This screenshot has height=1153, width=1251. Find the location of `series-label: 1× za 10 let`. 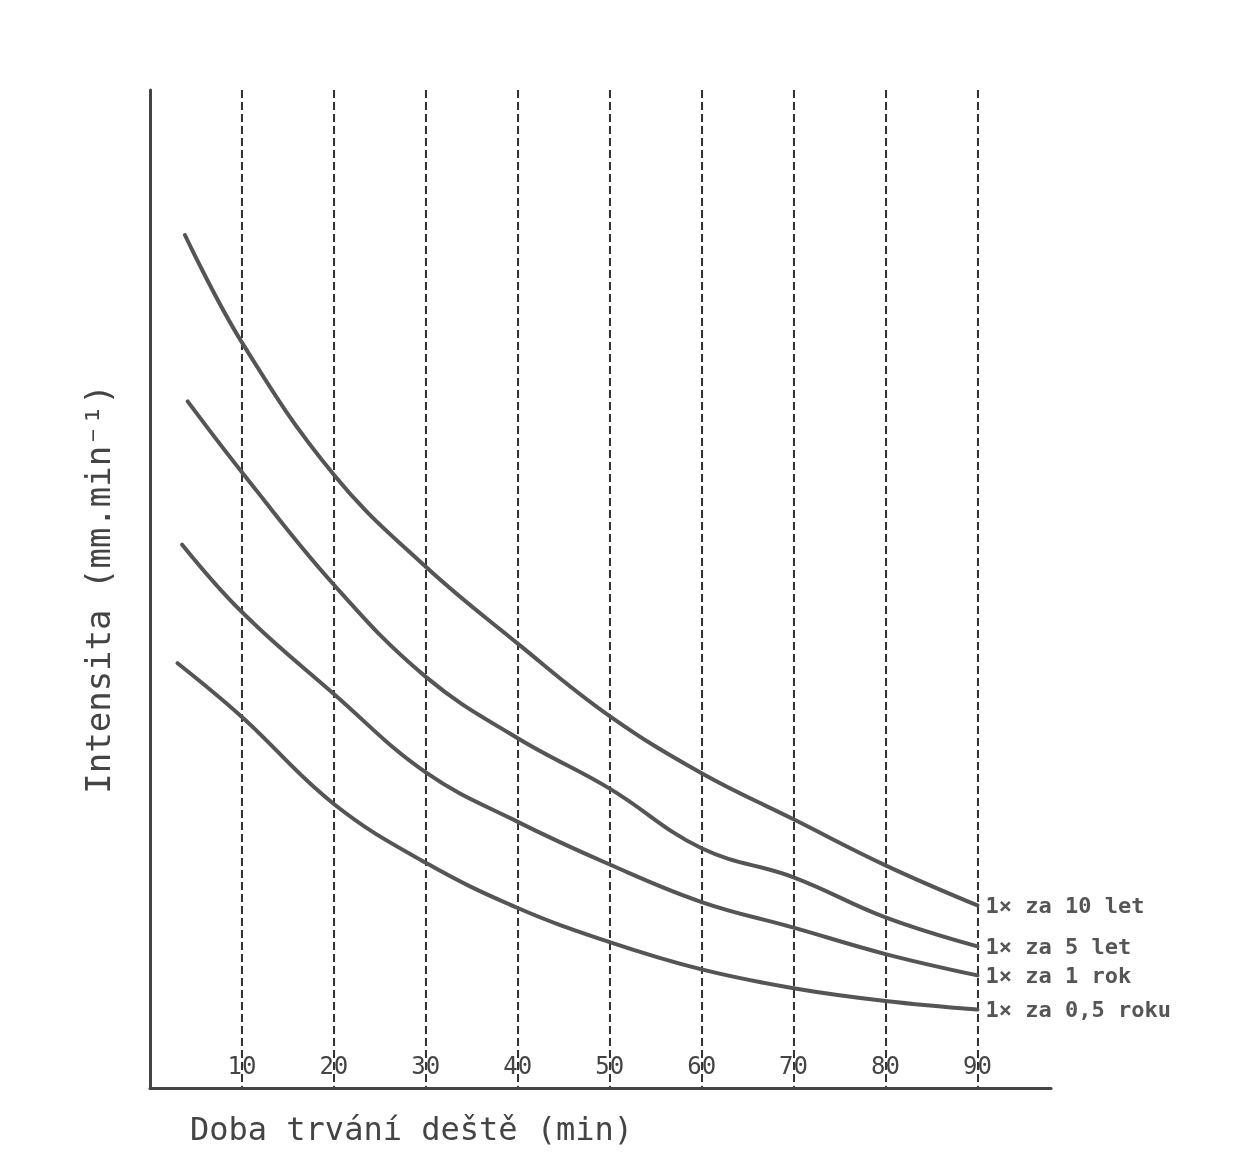

series-label: 1× za 10 let is located at coordinates (1065, 905).